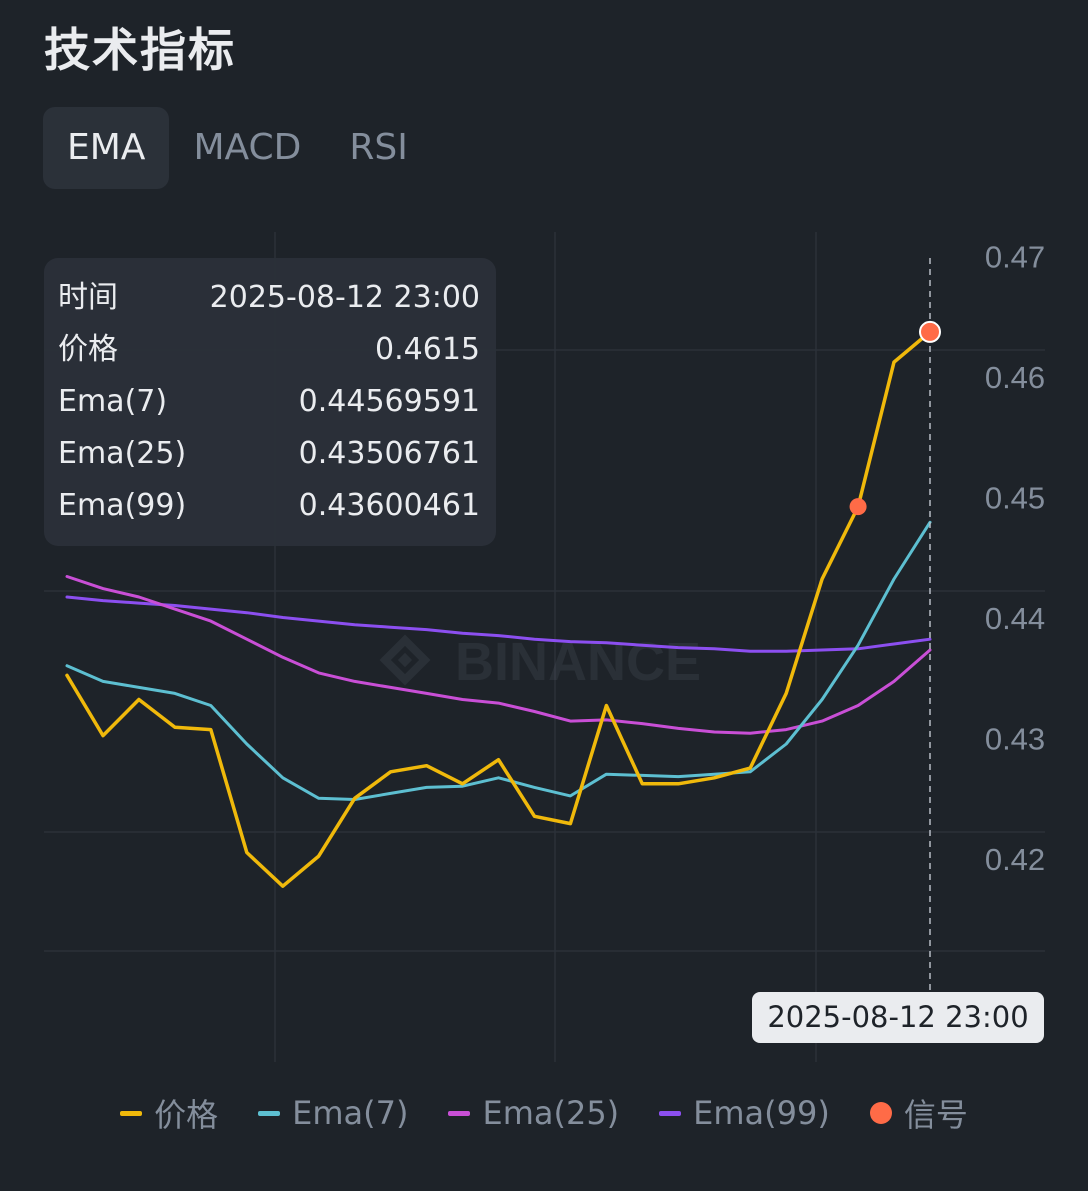  What do you see at coordinates (389, 453) in the screenshot?
I see `tooltip-value: 0.43506761` at bounding box center [389, 453].